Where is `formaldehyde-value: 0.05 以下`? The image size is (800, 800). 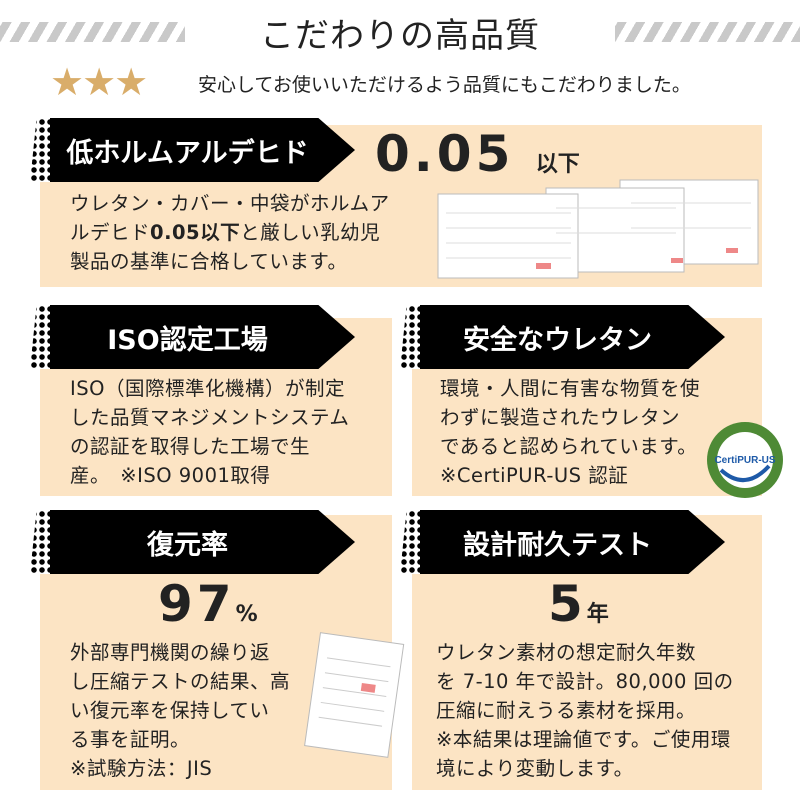 formaldehyde-value: 0.05 以下 is located at coordinates (477, 154).